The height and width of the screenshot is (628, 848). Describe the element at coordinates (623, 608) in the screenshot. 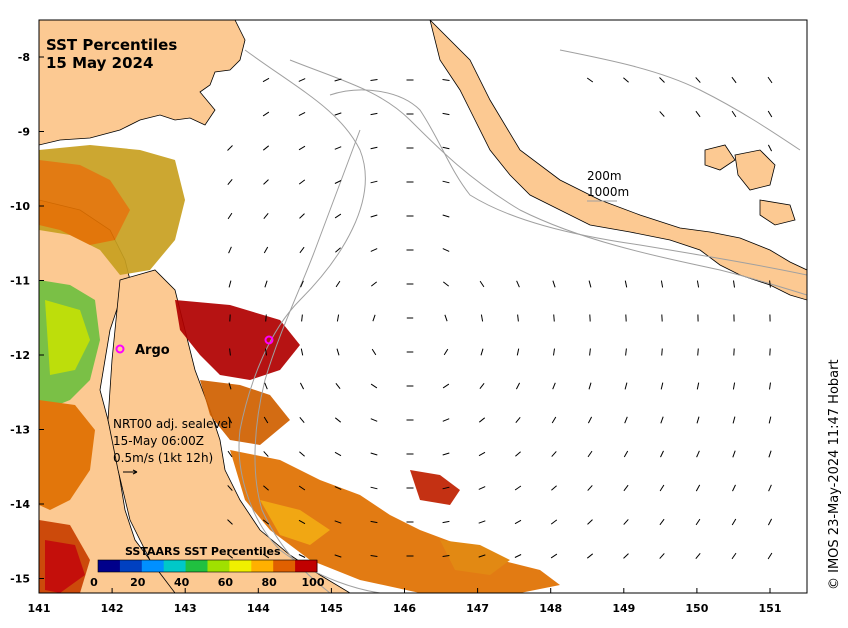

I see `x-tick-label: 149` at that location.